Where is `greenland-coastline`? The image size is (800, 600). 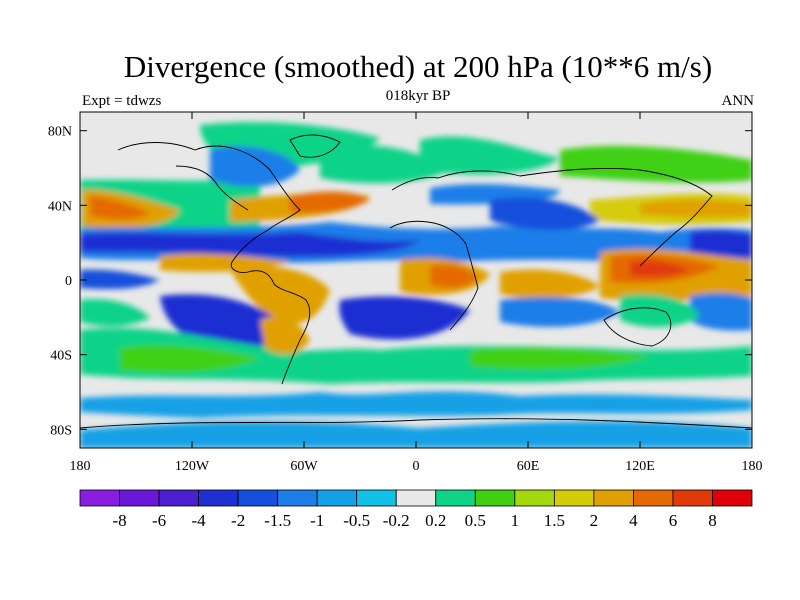 greenland-coastline is located at coordinates (315, 146).